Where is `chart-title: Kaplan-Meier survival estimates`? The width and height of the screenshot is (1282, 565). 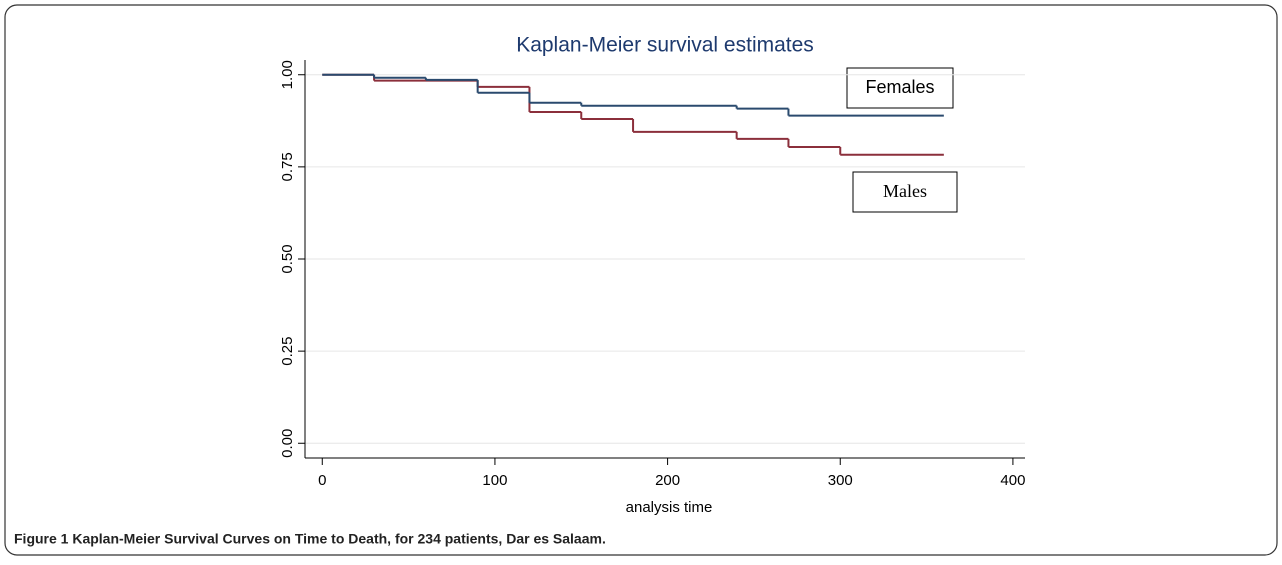 chart-title: Kaplan-Meier survival estimates is located at coordinates (665, 45).